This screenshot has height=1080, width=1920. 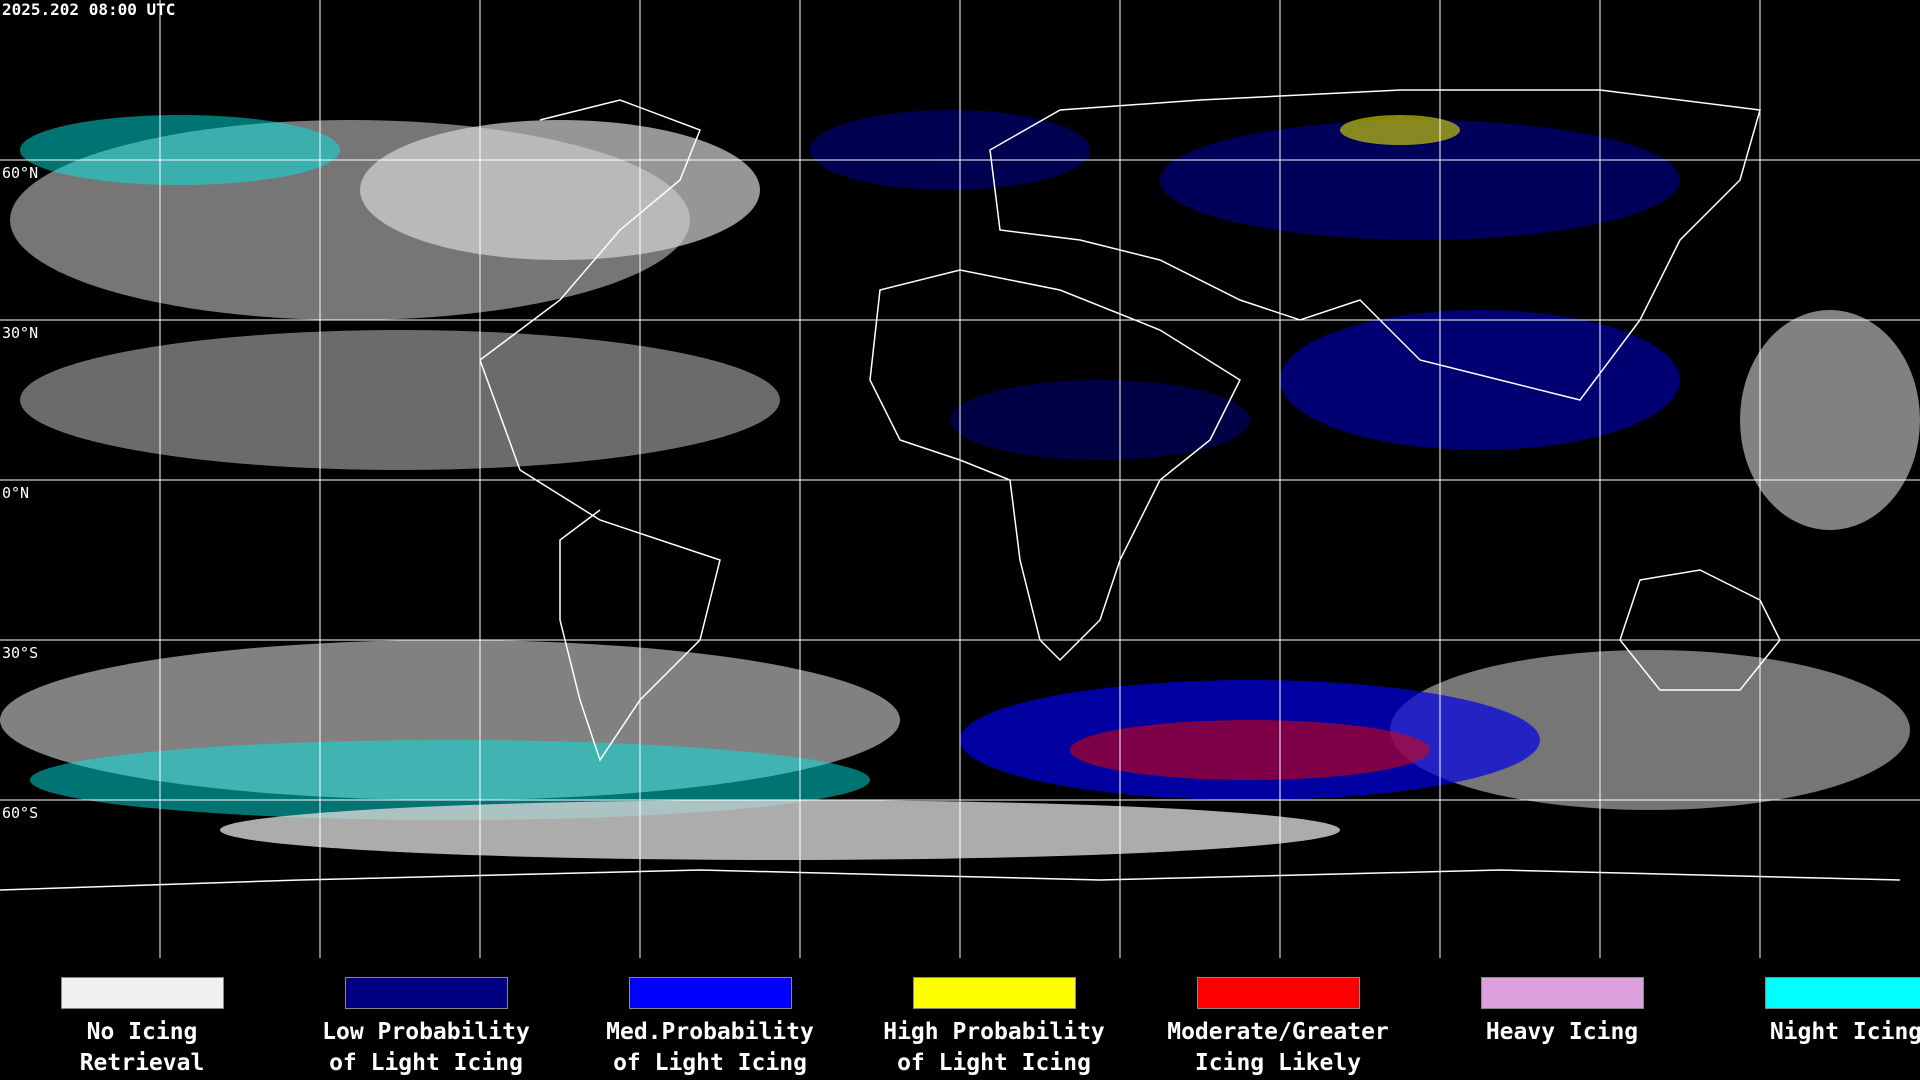 I want to click on legend-label-line: Heavy Icing, so click(x=1562, y=1032).